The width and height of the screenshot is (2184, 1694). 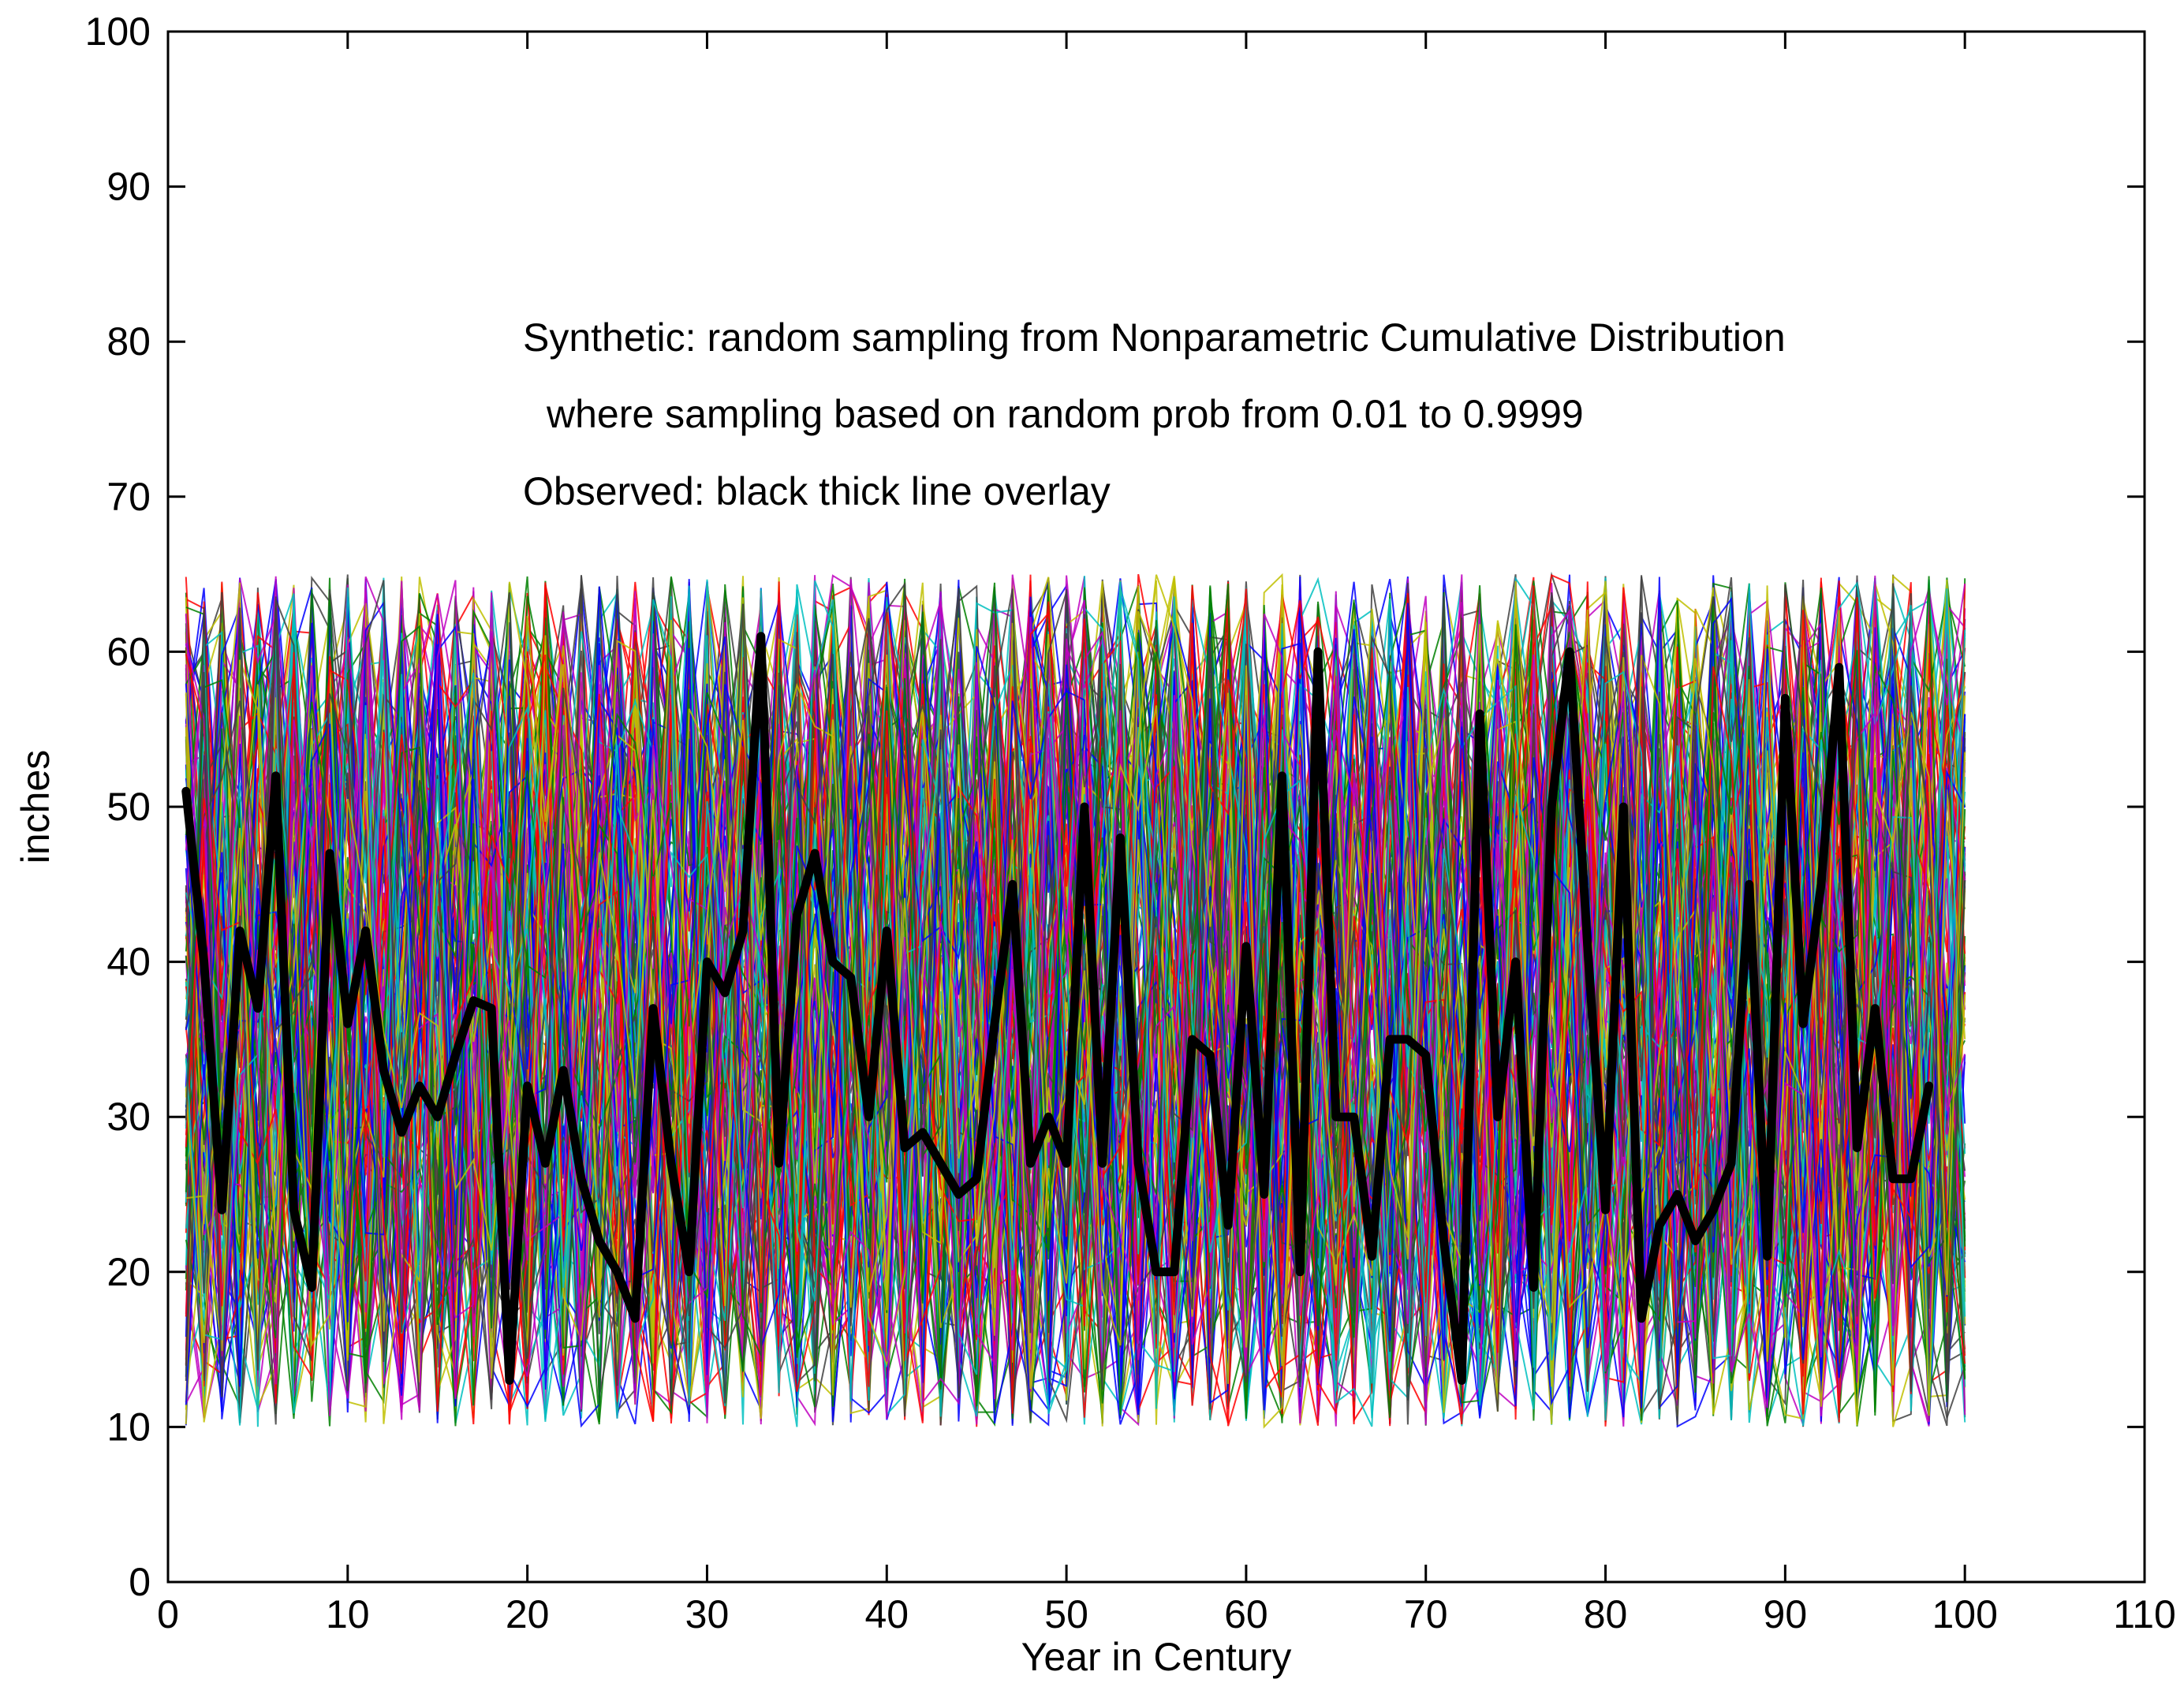 I want to click on y-tick-label: 10, so click(x=128, y=1427).